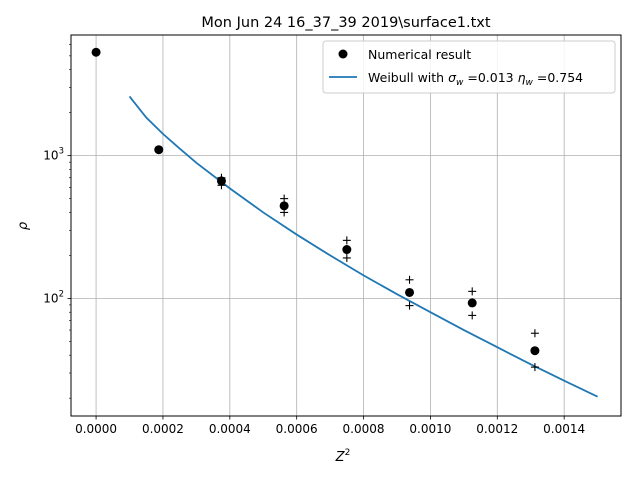  What do you see at coordinates (57, 221) in the screenshot?
I see `y-axis: 10² 10³` at bounding box center [57, 221].